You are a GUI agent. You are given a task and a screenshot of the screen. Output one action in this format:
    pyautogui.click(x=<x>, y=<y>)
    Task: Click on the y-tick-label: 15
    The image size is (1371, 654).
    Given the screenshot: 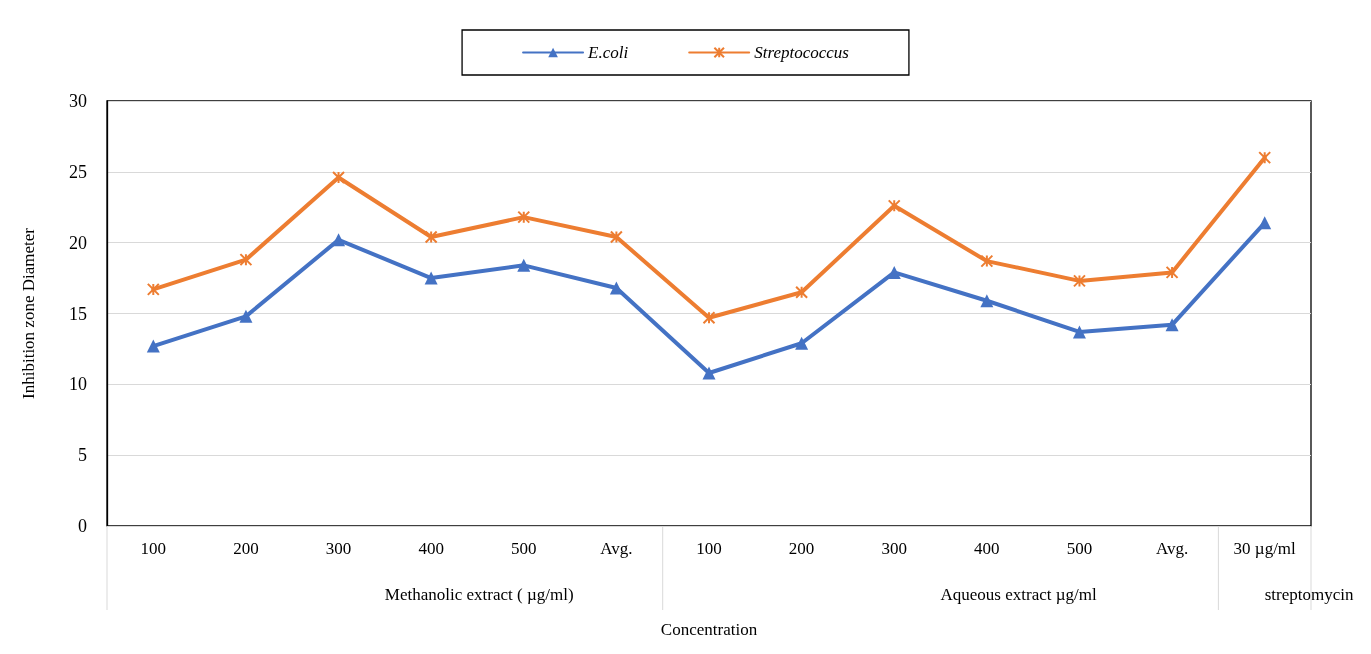 What is the action you would take?
    pyautogui.click(x=78, y=313)
    